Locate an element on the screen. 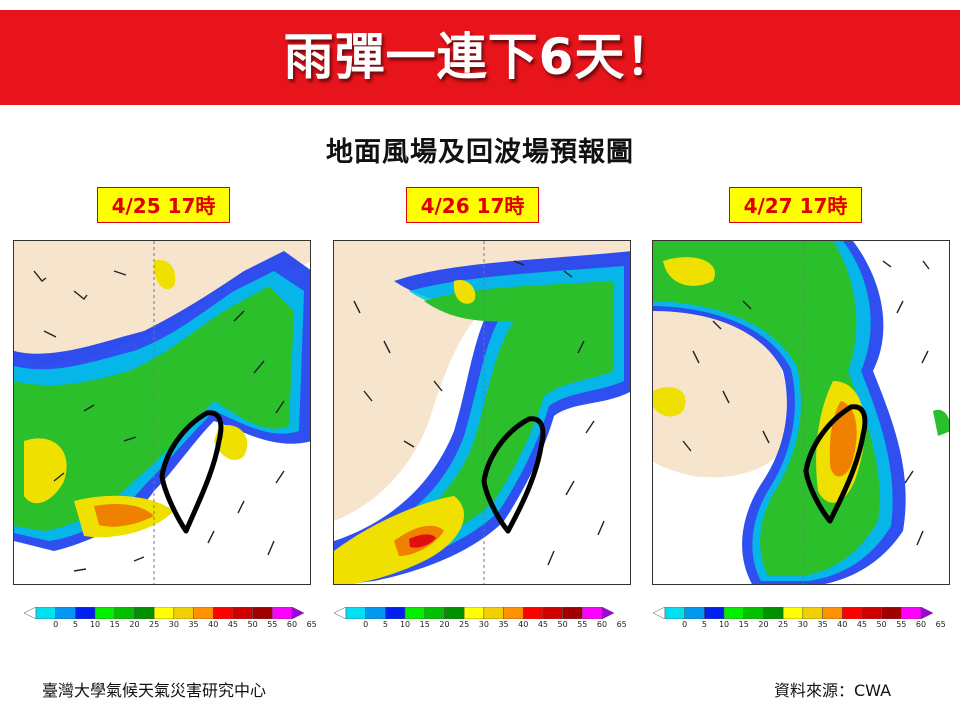 The height and width of the screenshot is (720, 960). colorbar-3: 0 5 10 15 20 25 30 35 40 45 50 55 60 65 is located at coordinates (799, 620).